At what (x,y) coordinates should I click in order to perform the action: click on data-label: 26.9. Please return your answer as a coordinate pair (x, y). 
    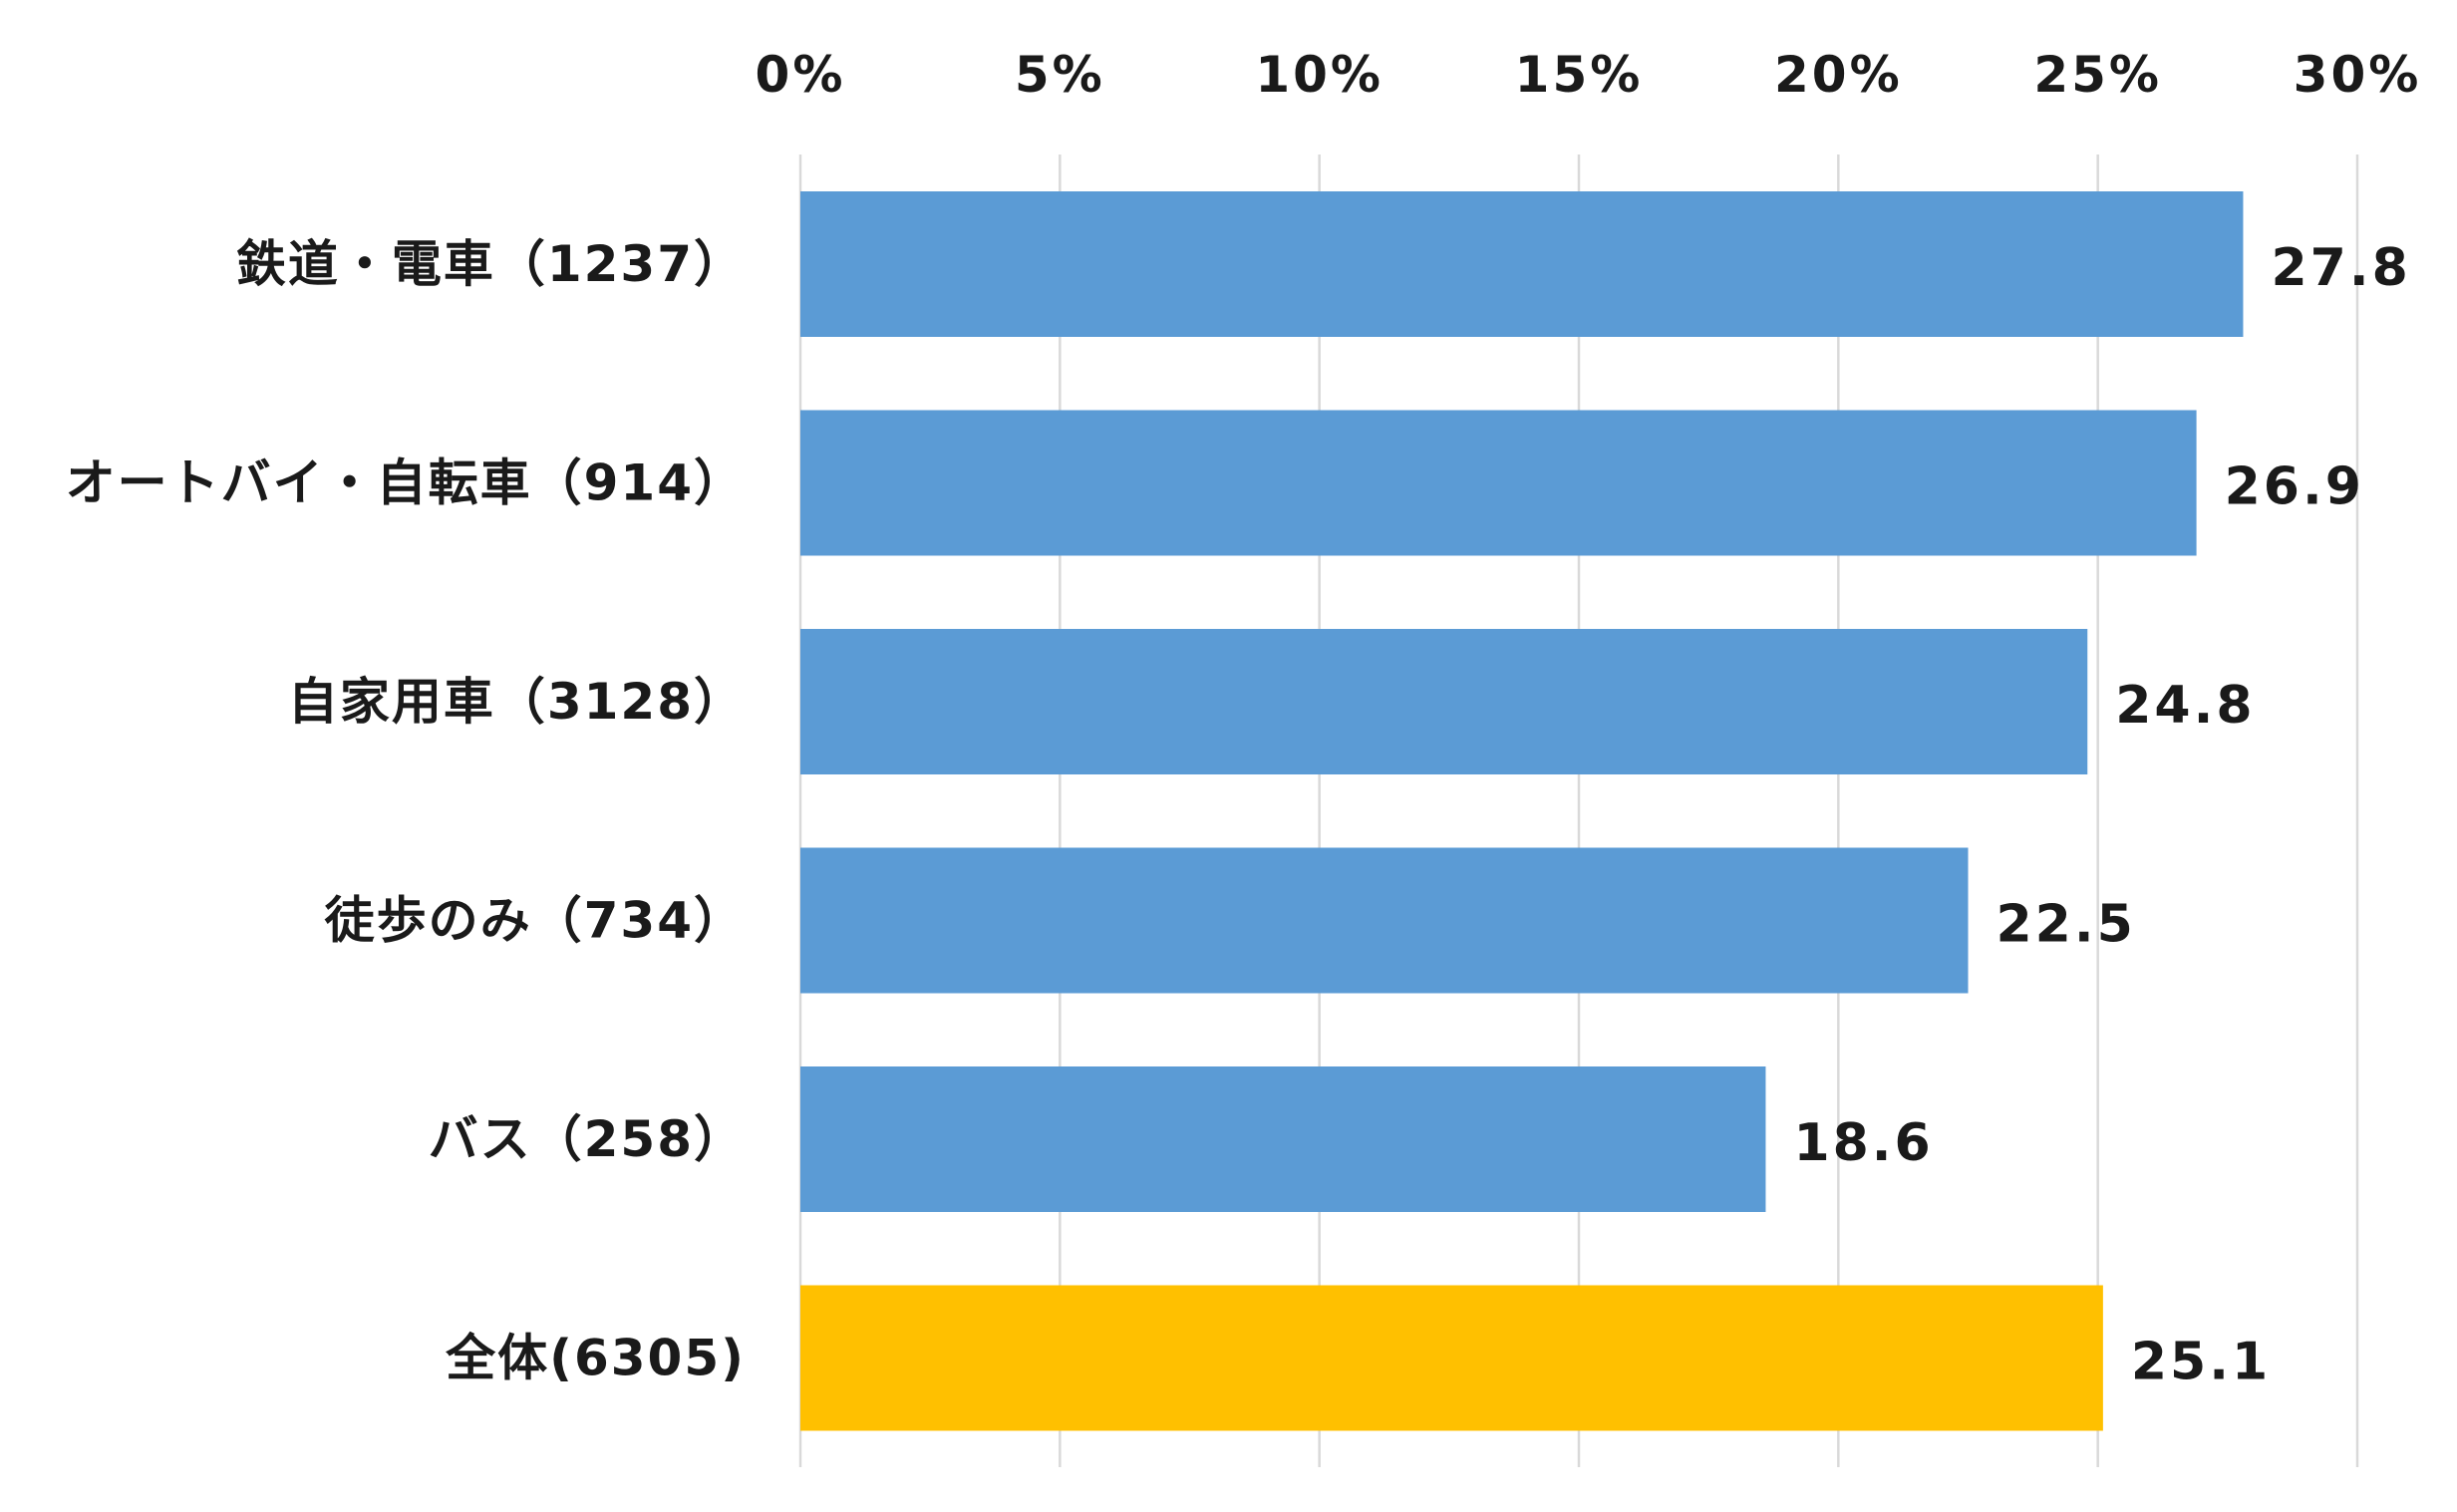
    Looking at the image, I should click on (2294, 487).